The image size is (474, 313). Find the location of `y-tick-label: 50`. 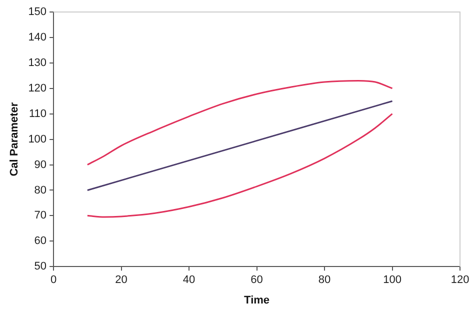

y-tick-label: 50 is located at coordinates (40, 266).